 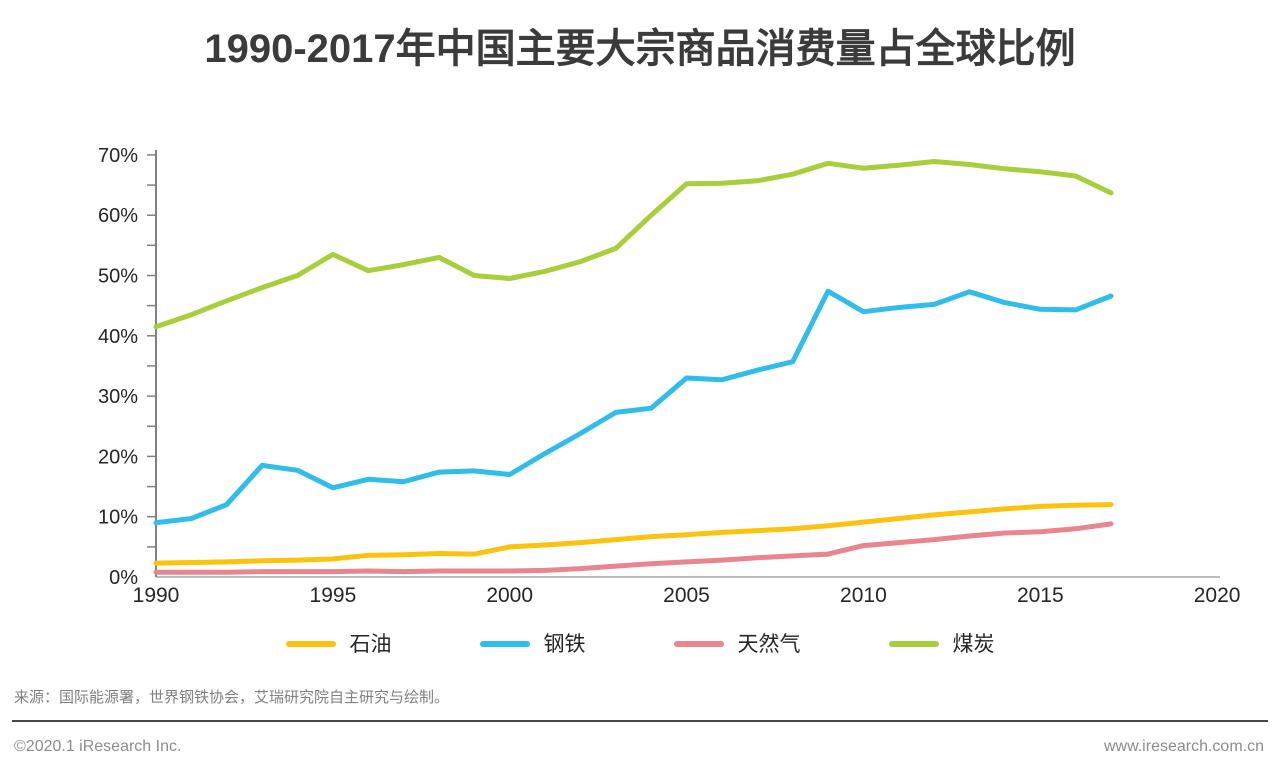 I want to click on coal-line-swatch, so click(x=913, y=644).